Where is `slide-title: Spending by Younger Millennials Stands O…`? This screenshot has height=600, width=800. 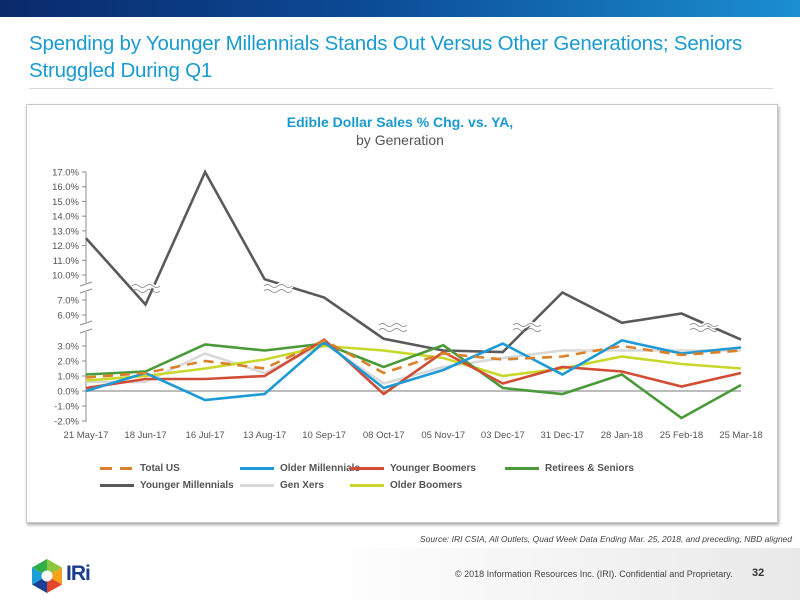 slide-title: Spending by Younger Millennials Stands O… is located at coordinates (385, 57).